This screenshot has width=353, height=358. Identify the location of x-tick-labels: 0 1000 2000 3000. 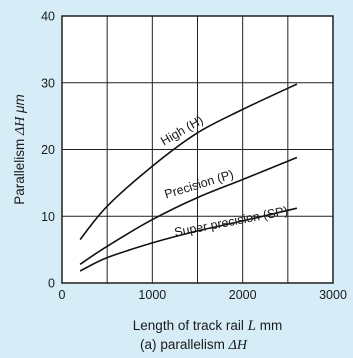
(203, 295).